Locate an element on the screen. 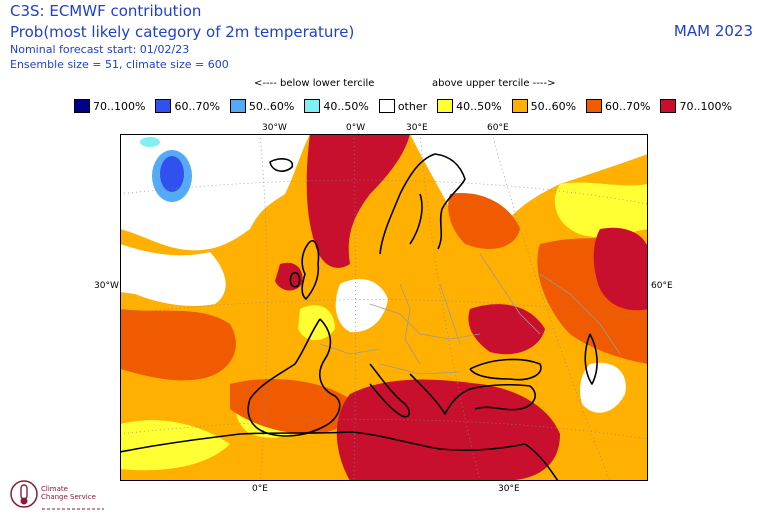 Image resolution: width=759 pixels, height=519 pixels. field-red-caspian is located at coordinates (620, 269).